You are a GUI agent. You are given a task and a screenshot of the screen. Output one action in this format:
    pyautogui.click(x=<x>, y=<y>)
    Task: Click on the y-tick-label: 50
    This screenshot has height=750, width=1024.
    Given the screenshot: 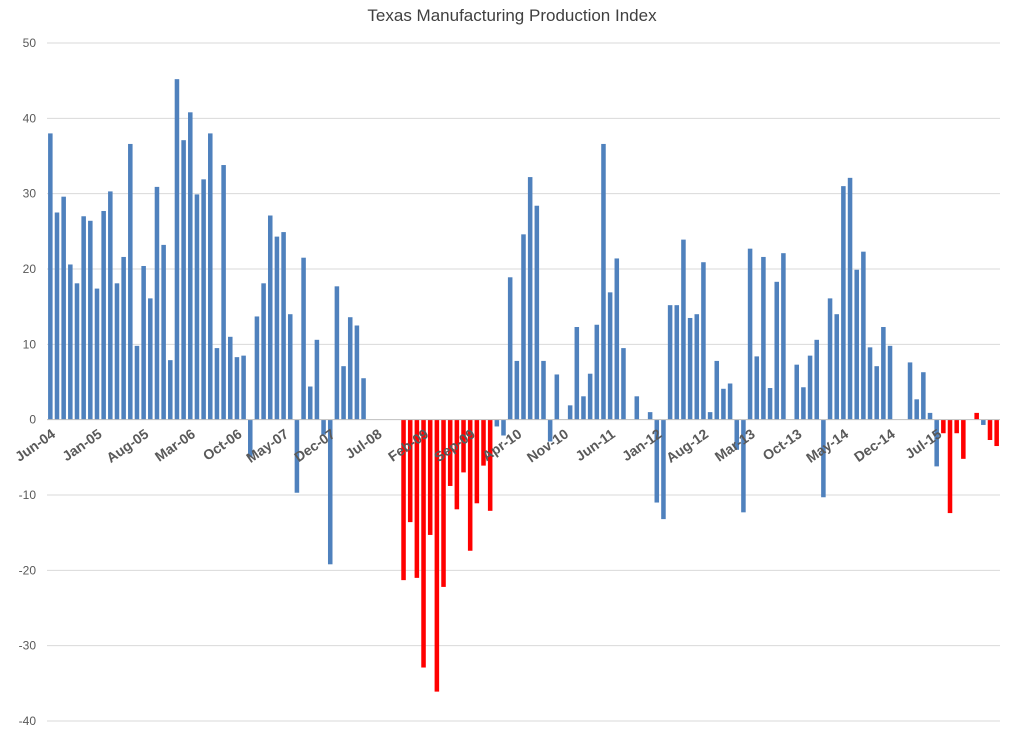 What is the action you would take?
    pyautogui.click(x=30, y=43)
    